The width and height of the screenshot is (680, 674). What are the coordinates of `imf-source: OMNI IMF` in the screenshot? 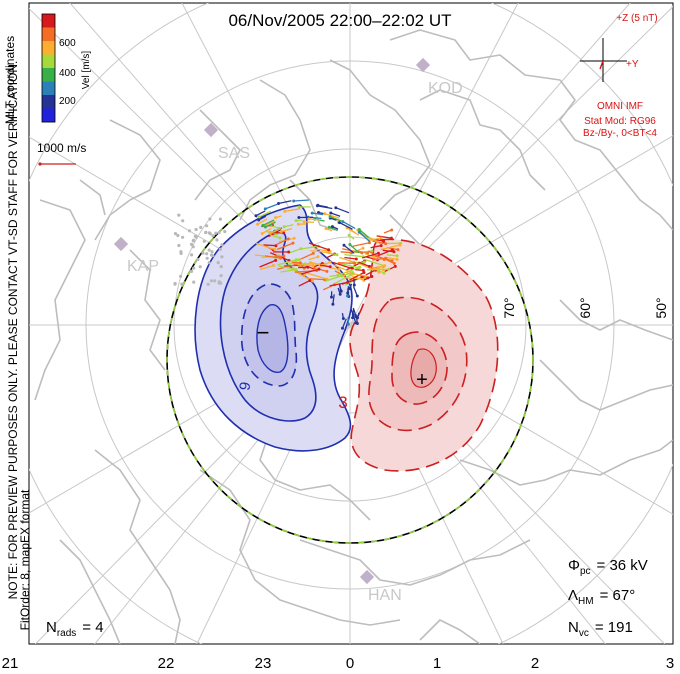 It's located at (620, 106).